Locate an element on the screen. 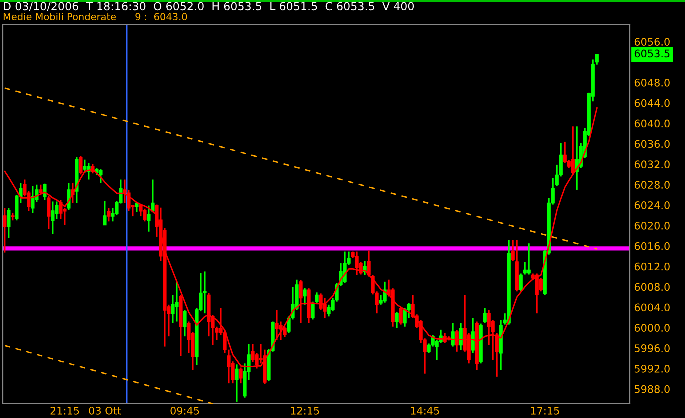 The width and height of the screenshot is (685, 418). y-tick-label: 6040.0 is located at coordinates (652, 124).